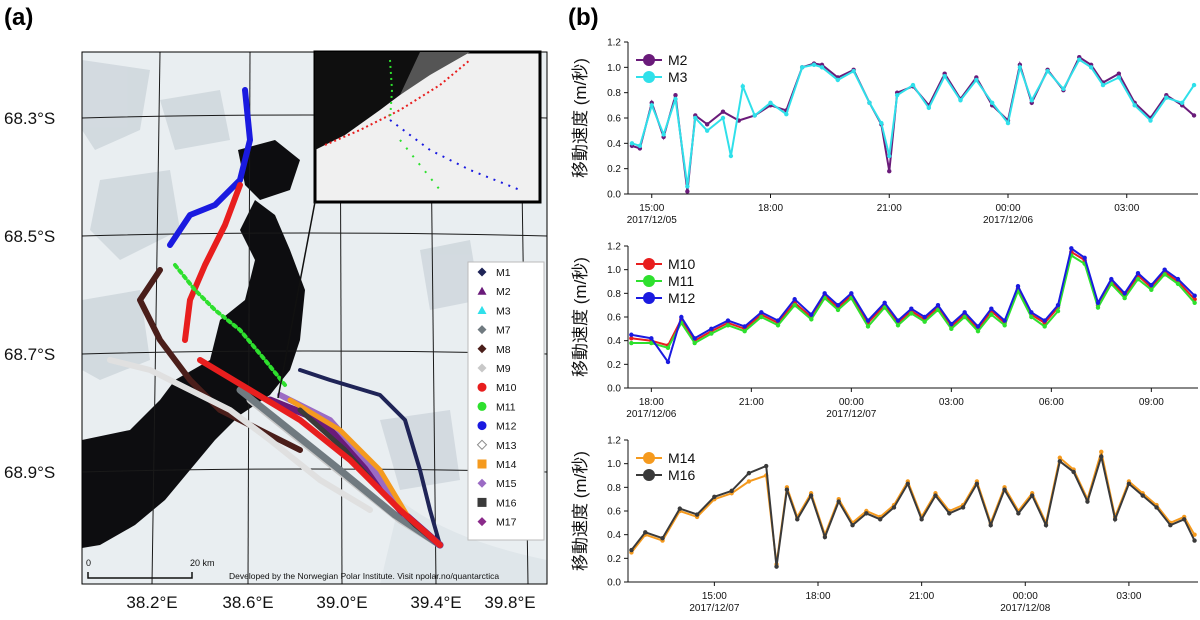  I want to click on y-tick-label: 0.8, so click(614, 93).